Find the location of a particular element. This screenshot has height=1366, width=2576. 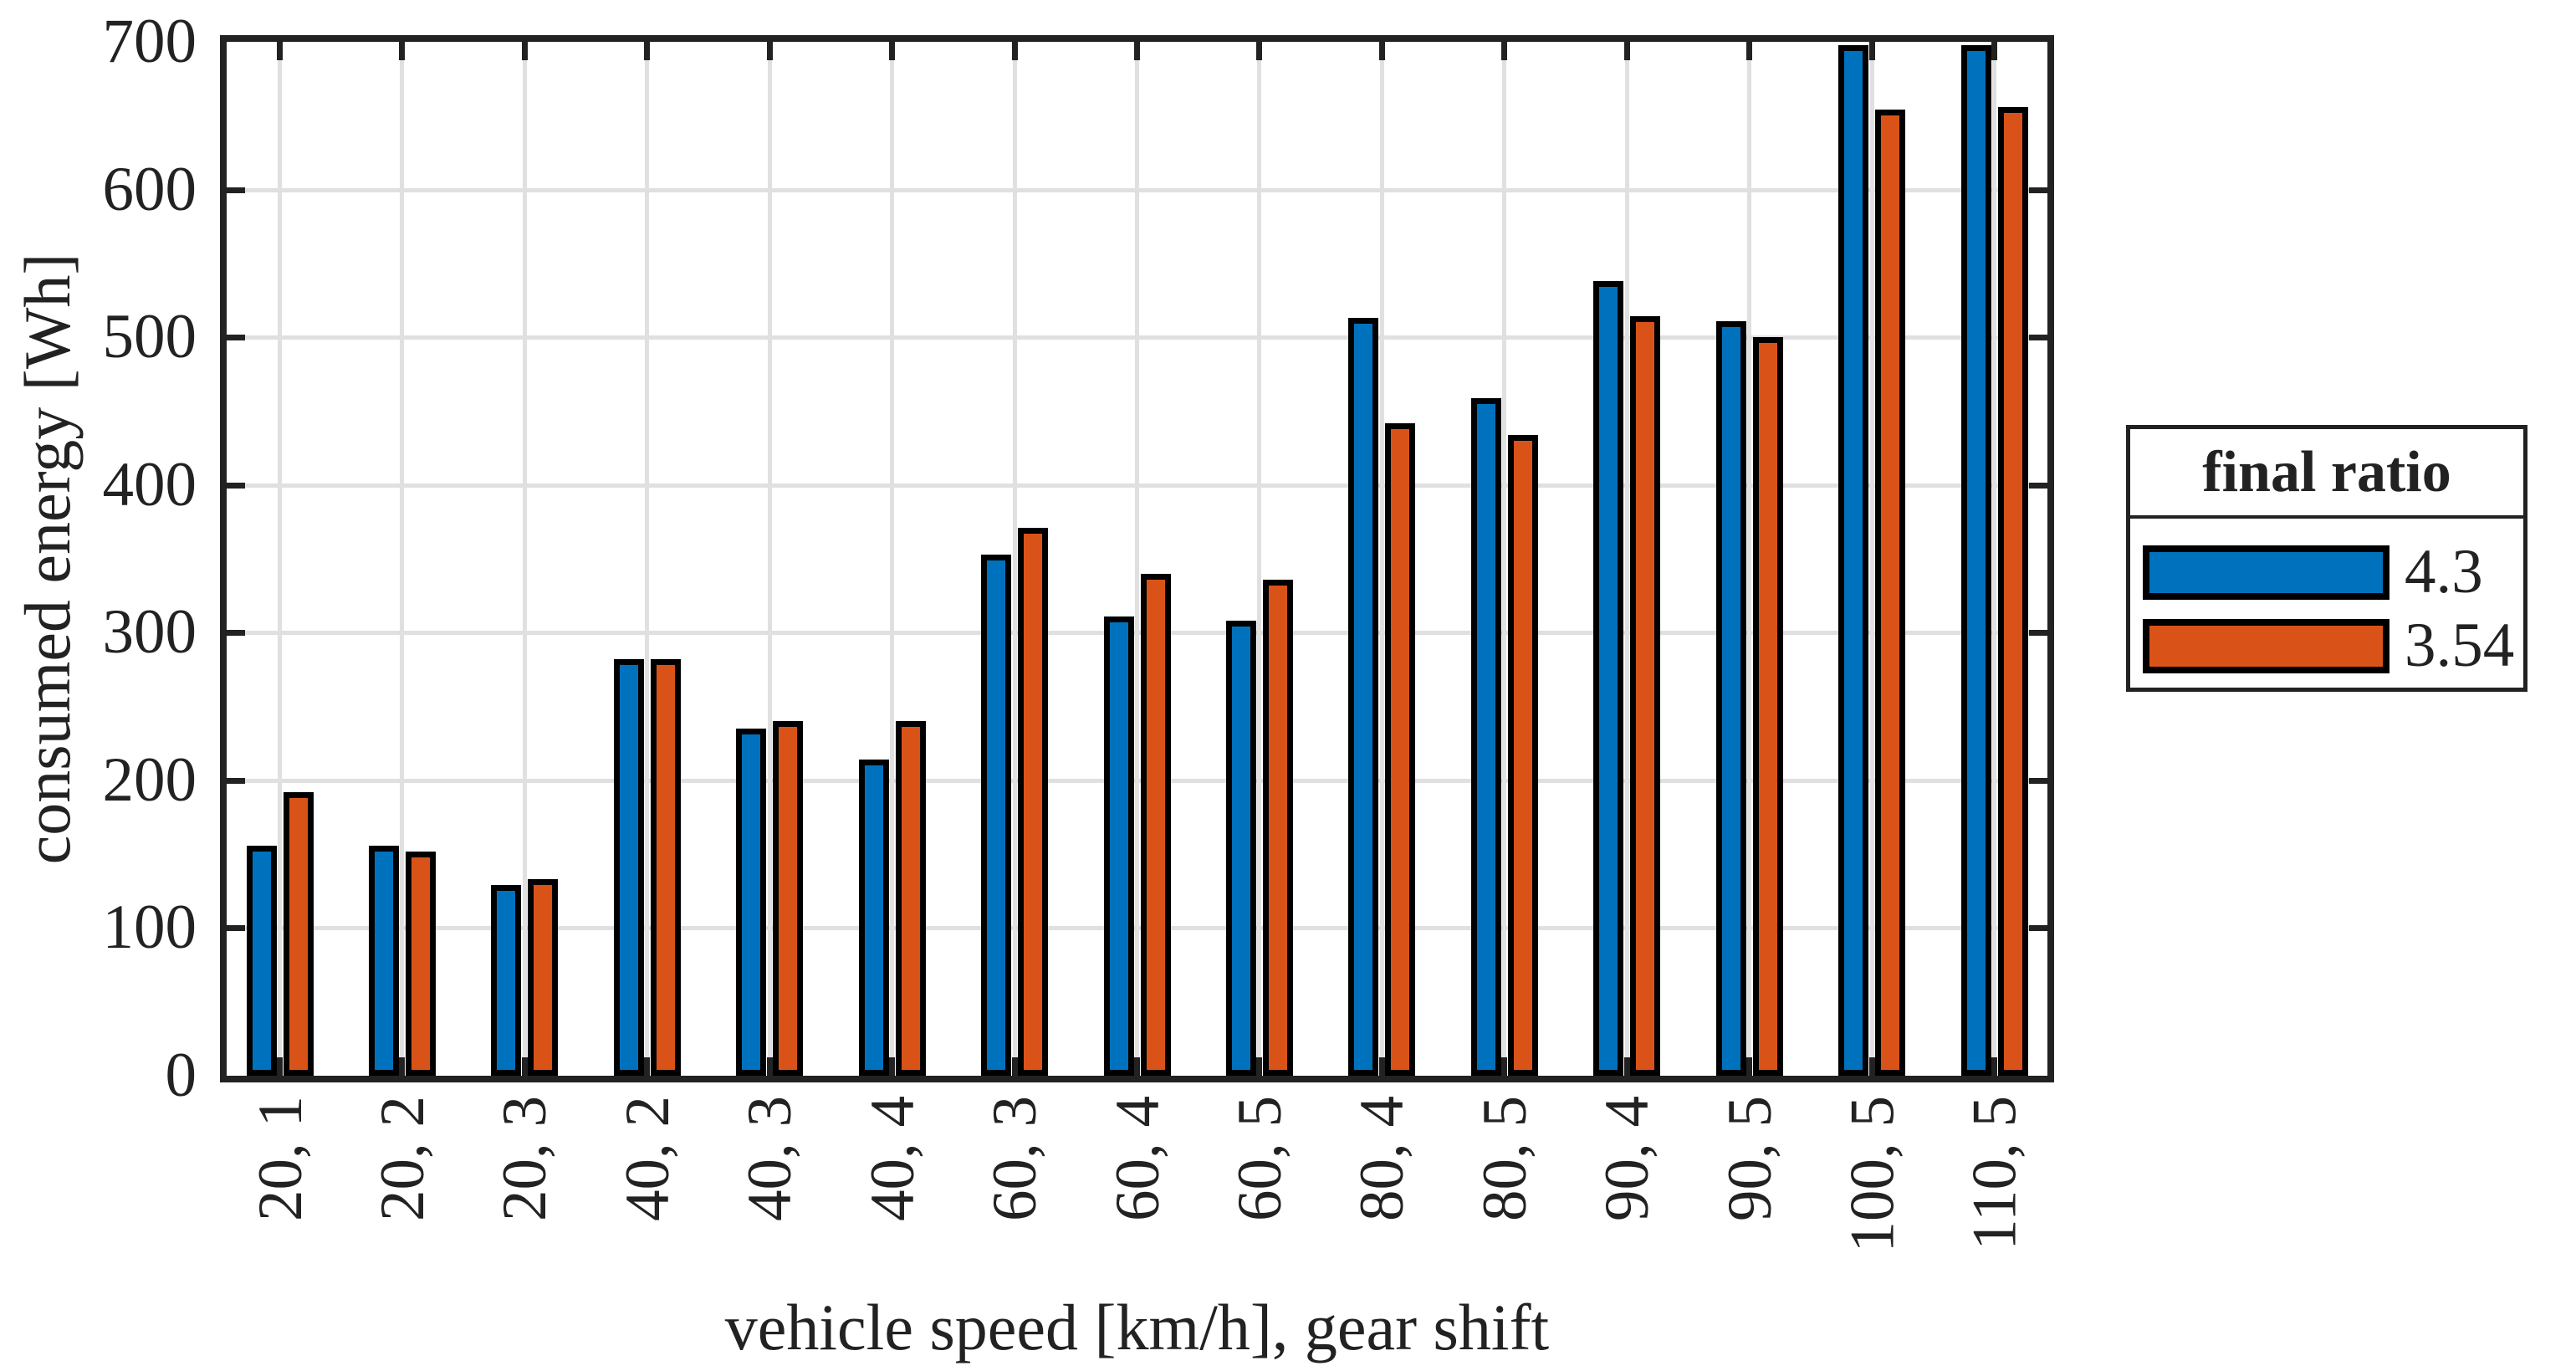

legend-title: final ratio is located at coordinates (2326, 474).